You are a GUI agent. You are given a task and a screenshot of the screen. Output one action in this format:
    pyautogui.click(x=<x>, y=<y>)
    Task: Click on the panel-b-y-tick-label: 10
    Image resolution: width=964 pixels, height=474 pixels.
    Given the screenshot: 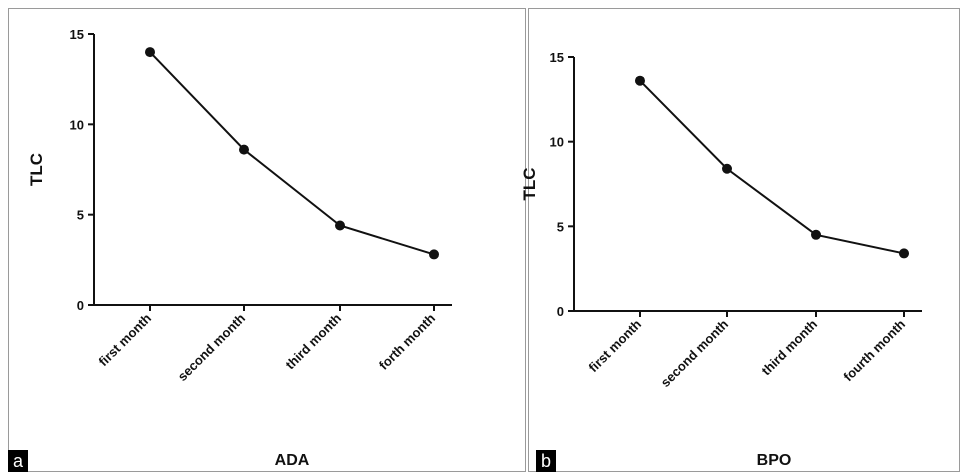 What is the action you would take?
    pyautogui.click(x=557, y=142)
    